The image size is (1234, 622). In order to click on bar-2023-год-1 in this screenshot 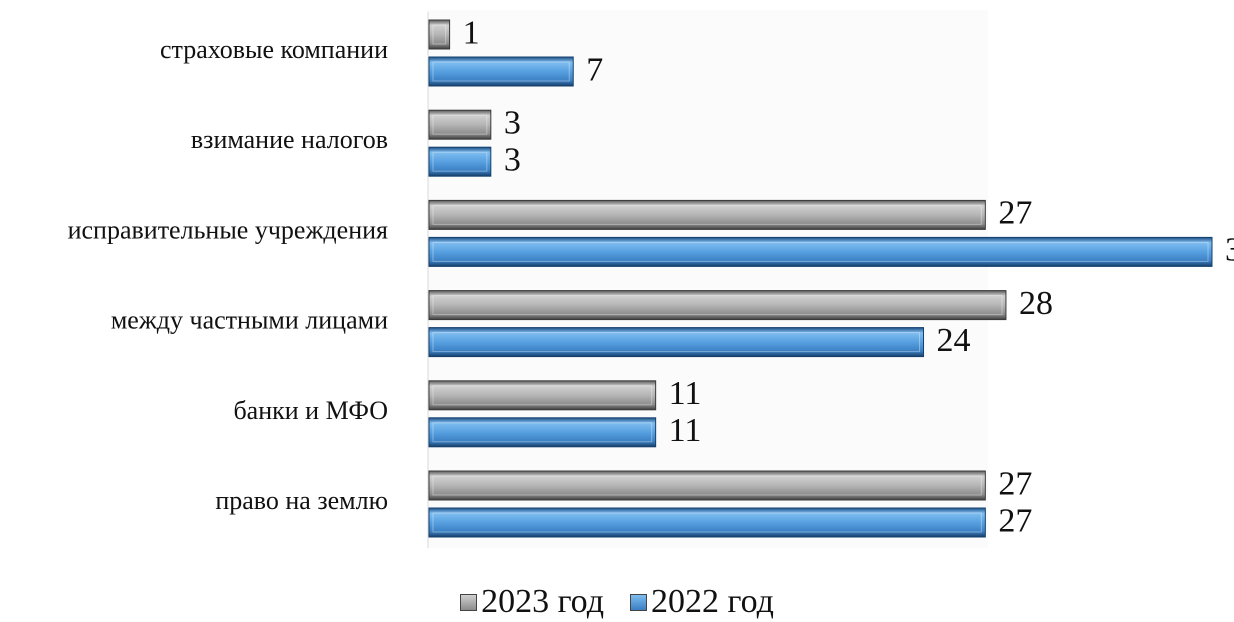, I will do `click(460, 124)`.